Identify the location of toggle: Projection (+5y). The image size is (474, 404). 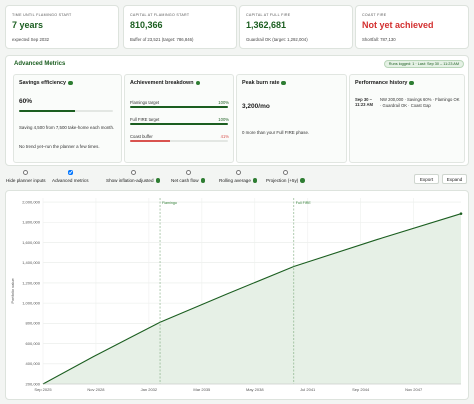
(285, 176).